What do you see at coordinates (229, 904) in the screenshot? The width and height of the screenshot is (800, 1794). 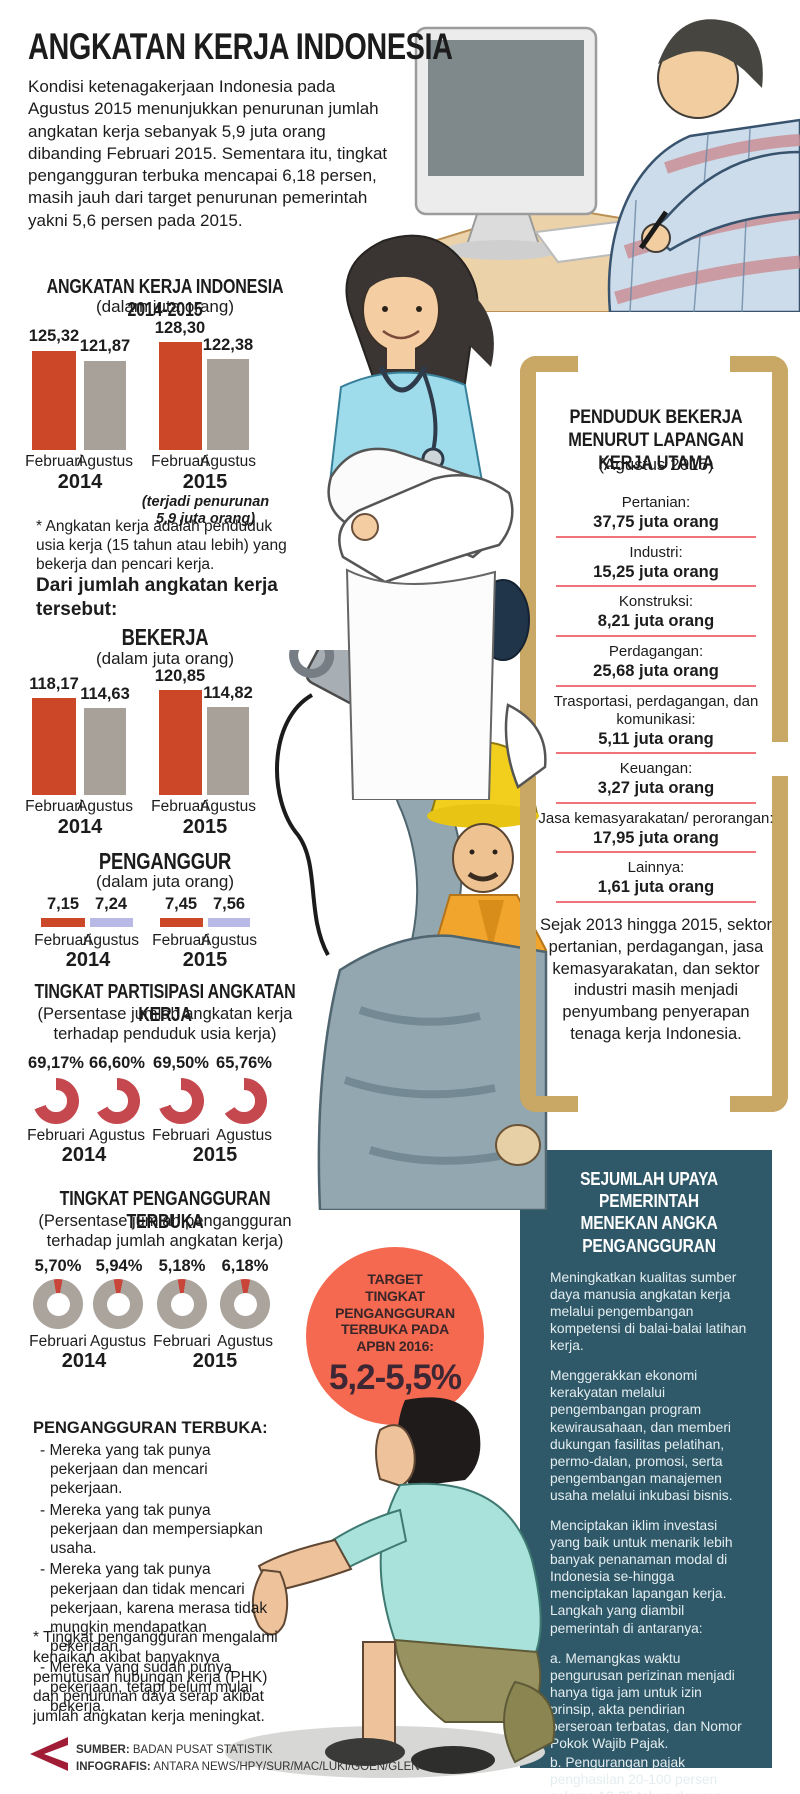 I see `strip-value: 7,56` at bounding box center [229, 904].